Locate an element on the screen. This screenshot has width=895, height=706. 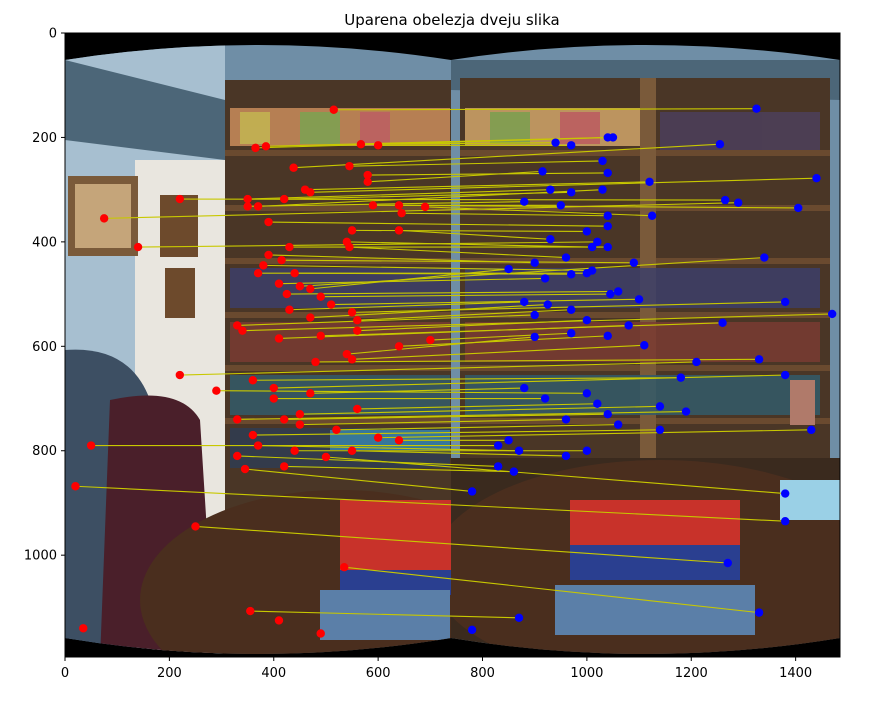
x-tick-label: 600 is located at coordinates (378, 673).